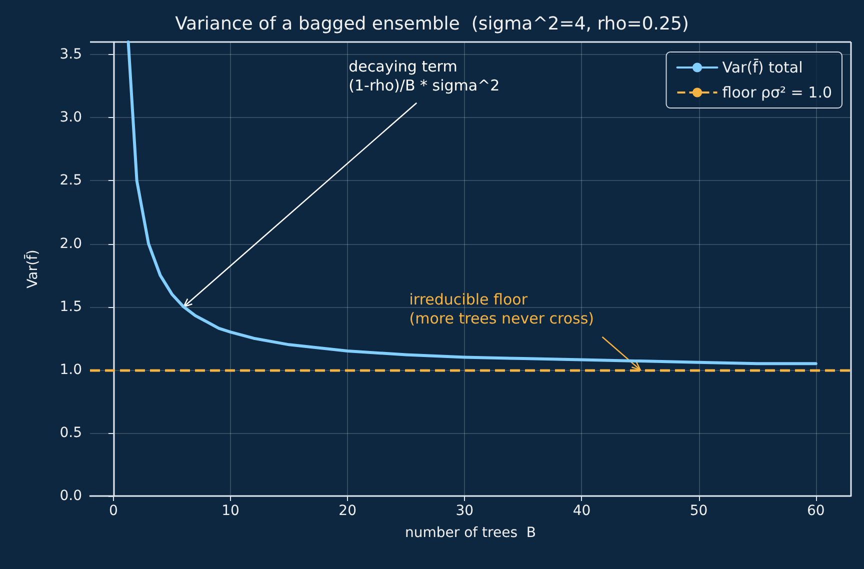 Image resolution: width=864 pixels, height=569 pixels. Describe the element at coordinates (432, 24) in the screenshot. I see `chart-title: Variance of a bagged ensemble (sigma^2=4, rho=0.25)` at that location.